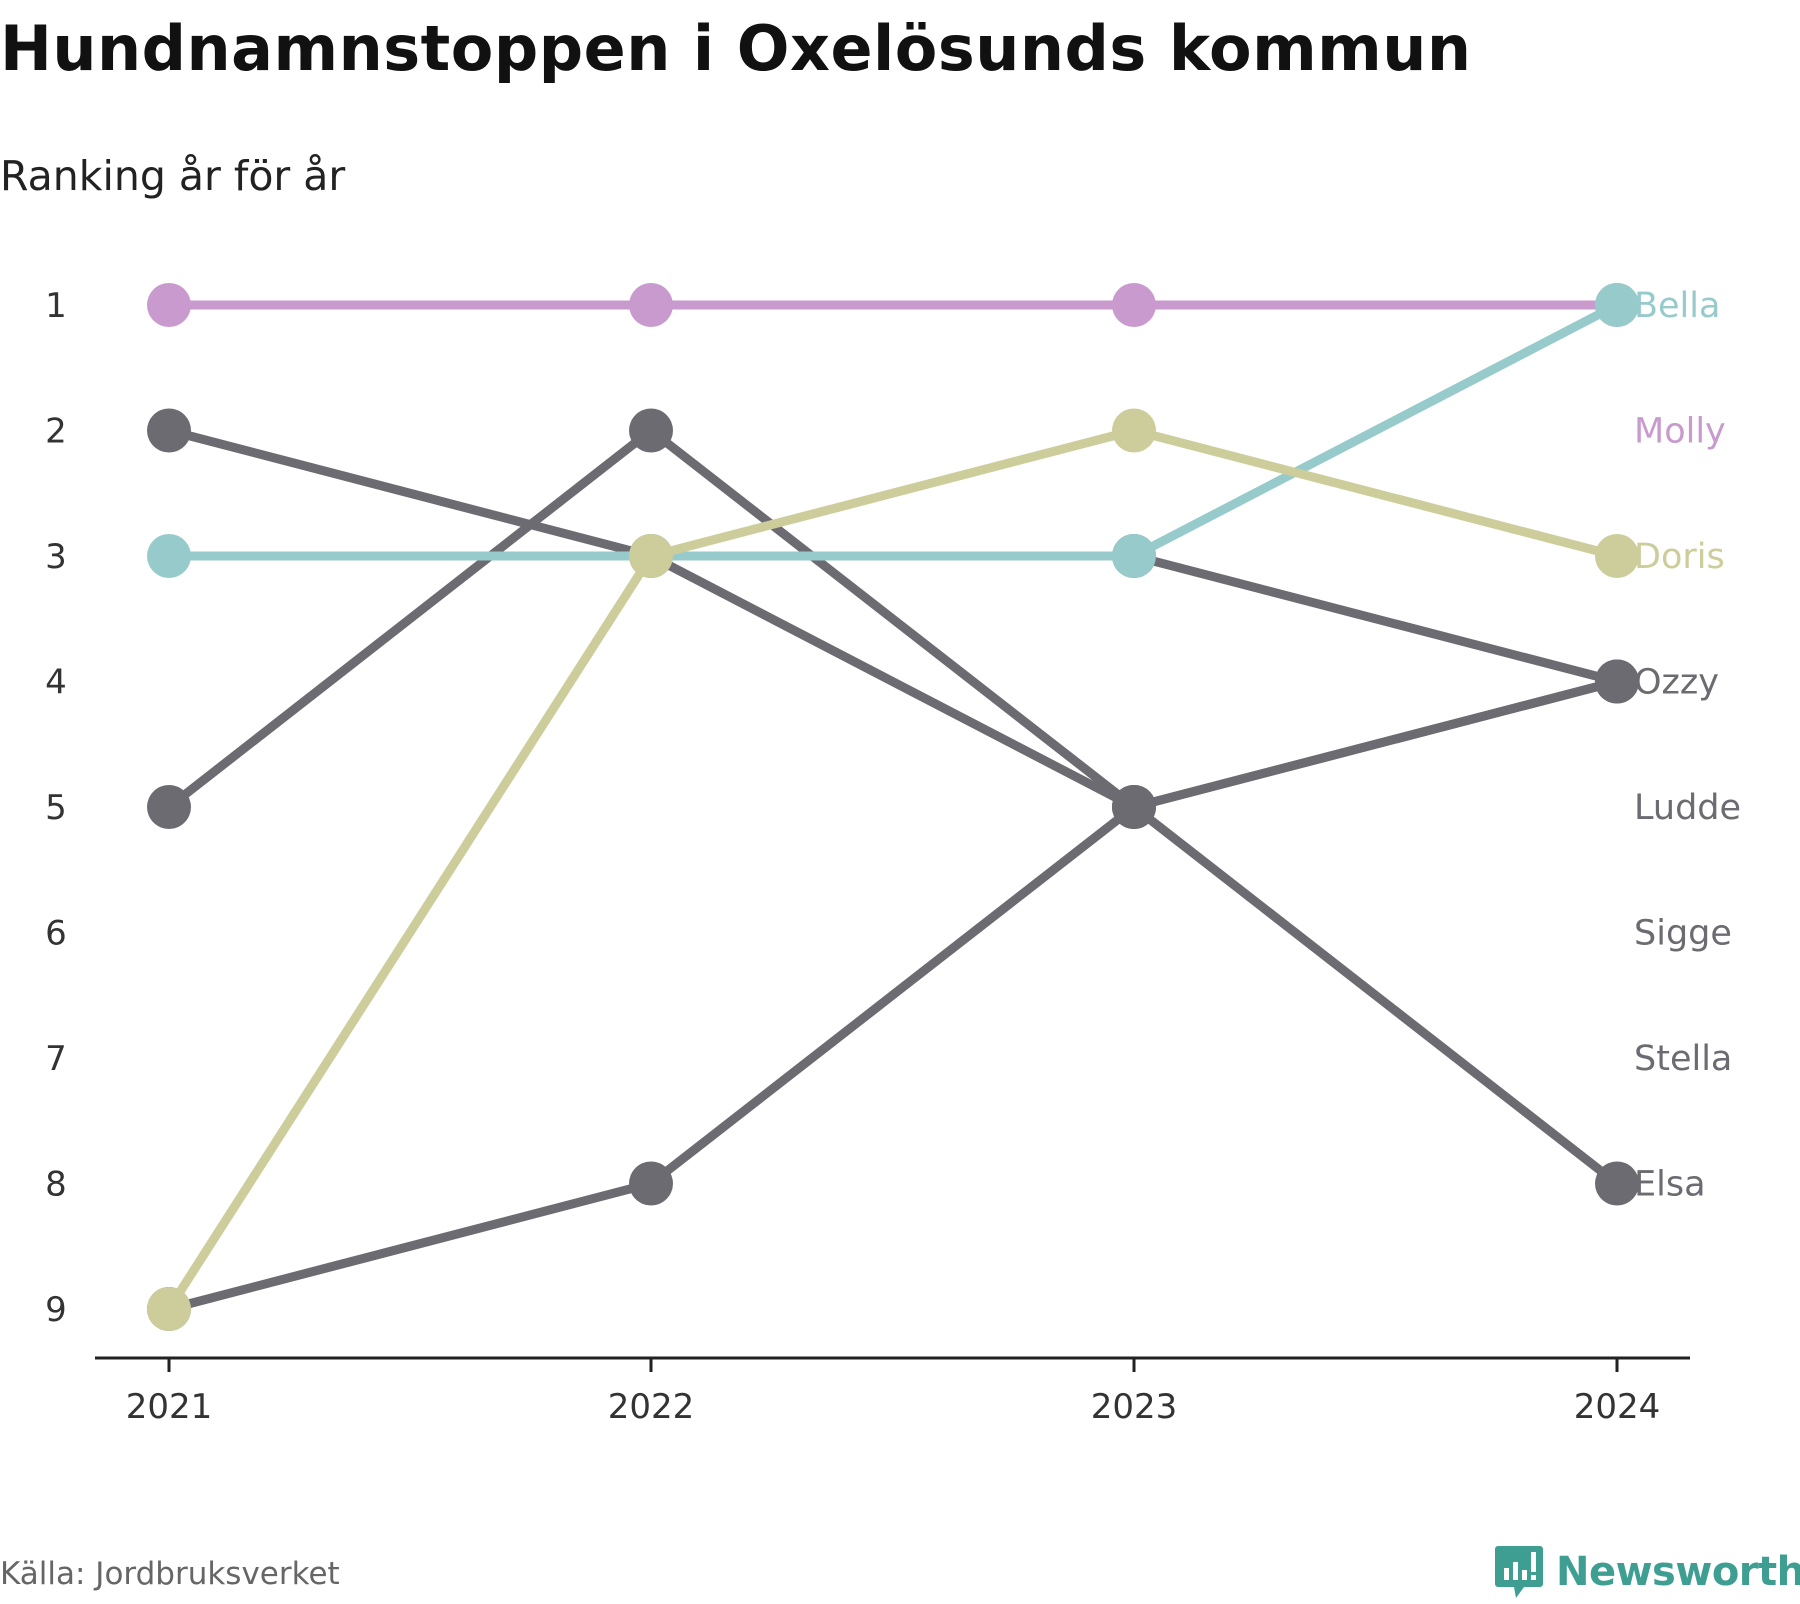 This screenshot has width=1800, height=1604. I want to click on chart-title: Hundnamnstoppen i Oxelösunds kommun, so click(736, 48).